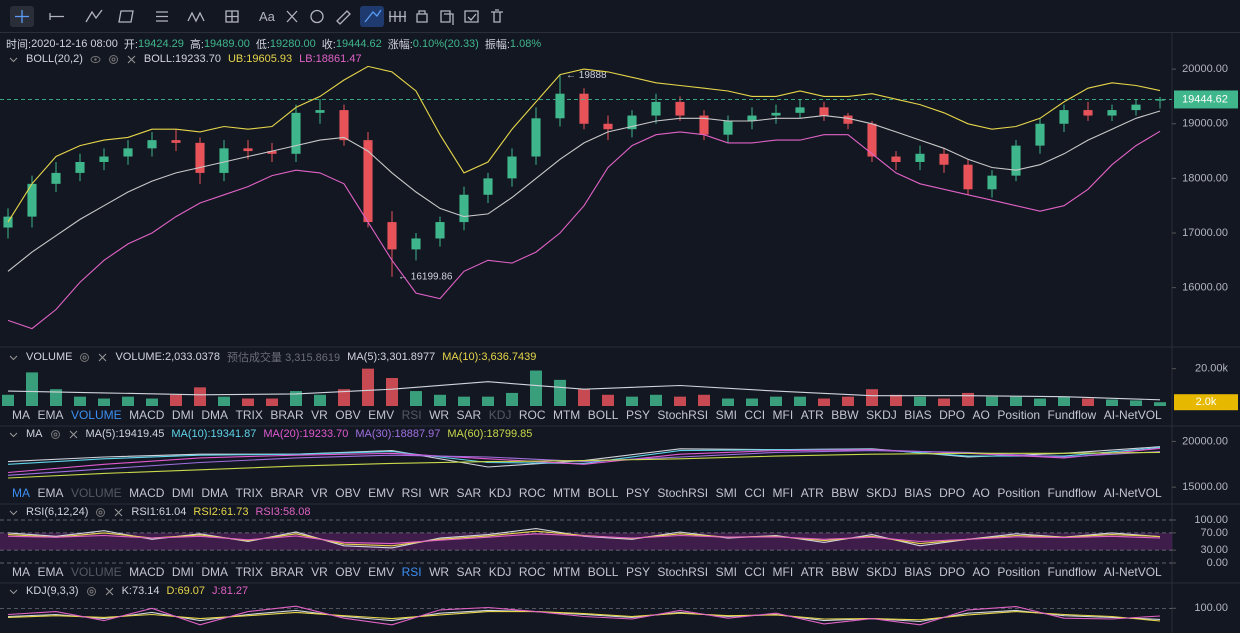 This screenshot has width=1240, height=633. What do you see at coordinates (292, 16) in the screenshot?
I see `brush-tool` at bounding box center [292, 16].